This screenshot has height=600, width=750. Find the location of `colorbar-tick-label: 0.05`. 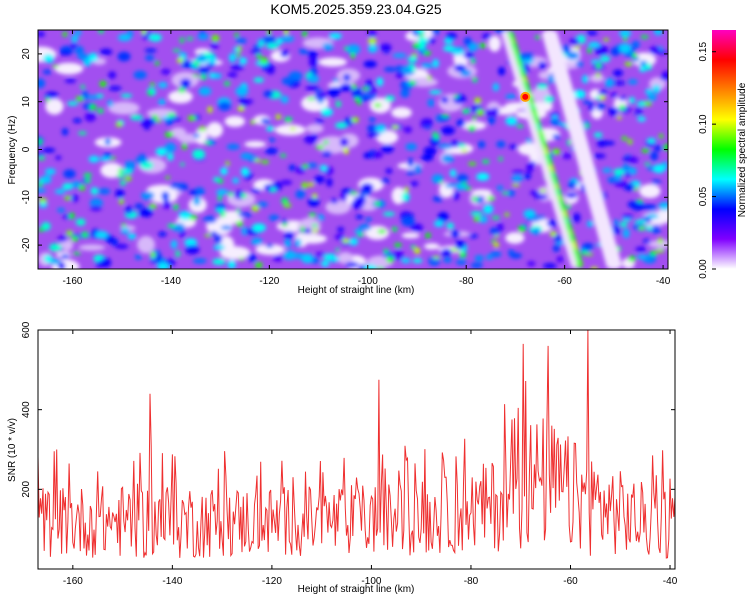

colorbar-tick-label: 0.05 is located at coordinates (703, 196).